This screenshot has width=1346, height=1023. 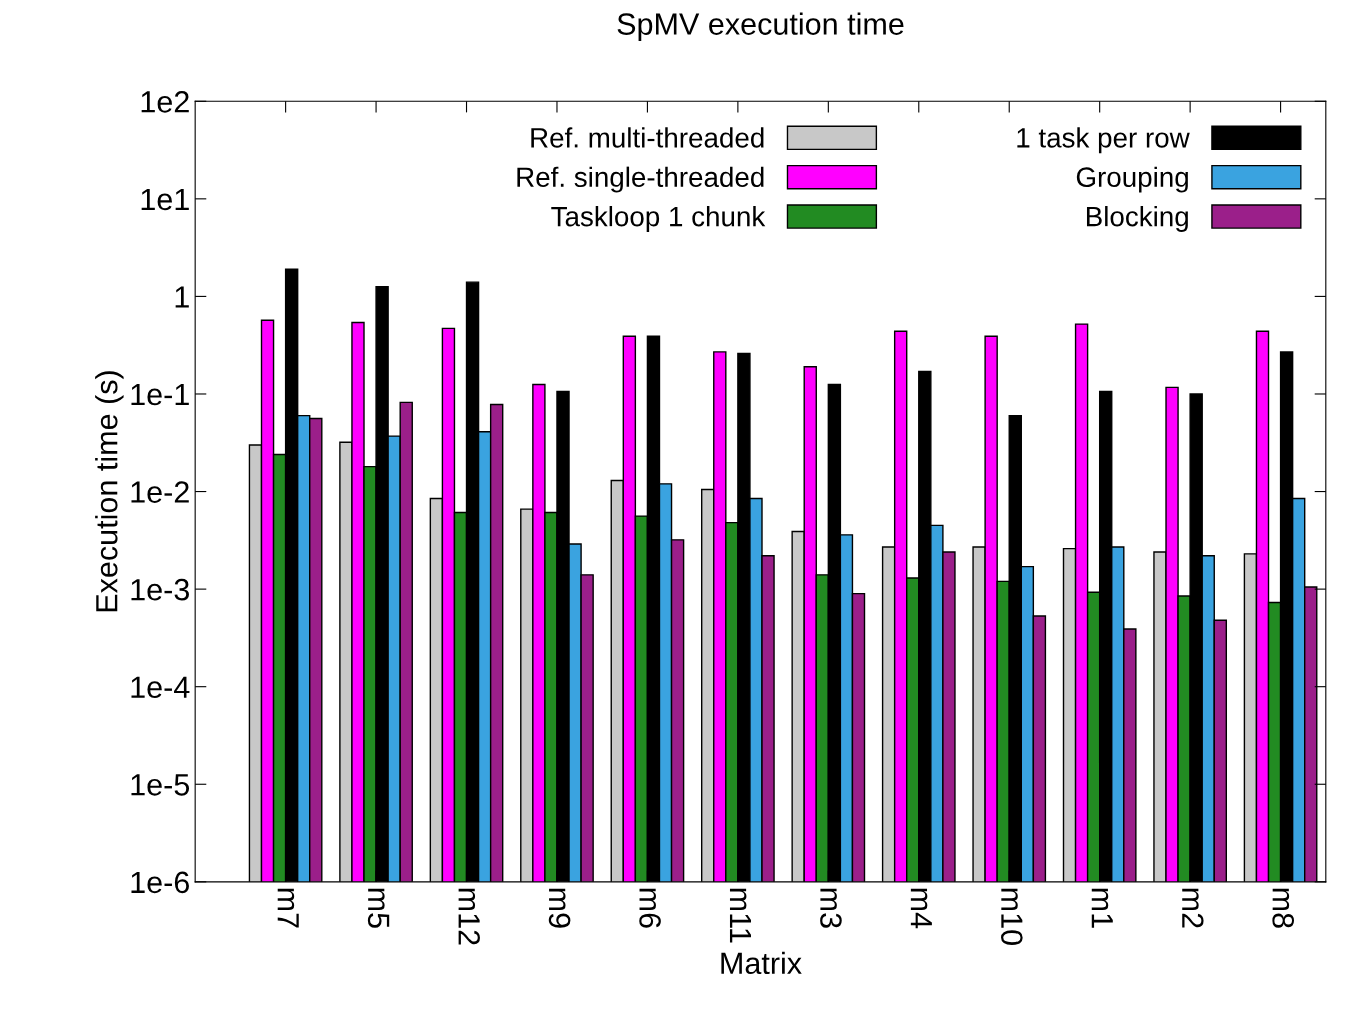 What do you see at coordinates (288, 908) in the screenshot?
I see `x-tick-label: m7` at bounding box center [288, 908].